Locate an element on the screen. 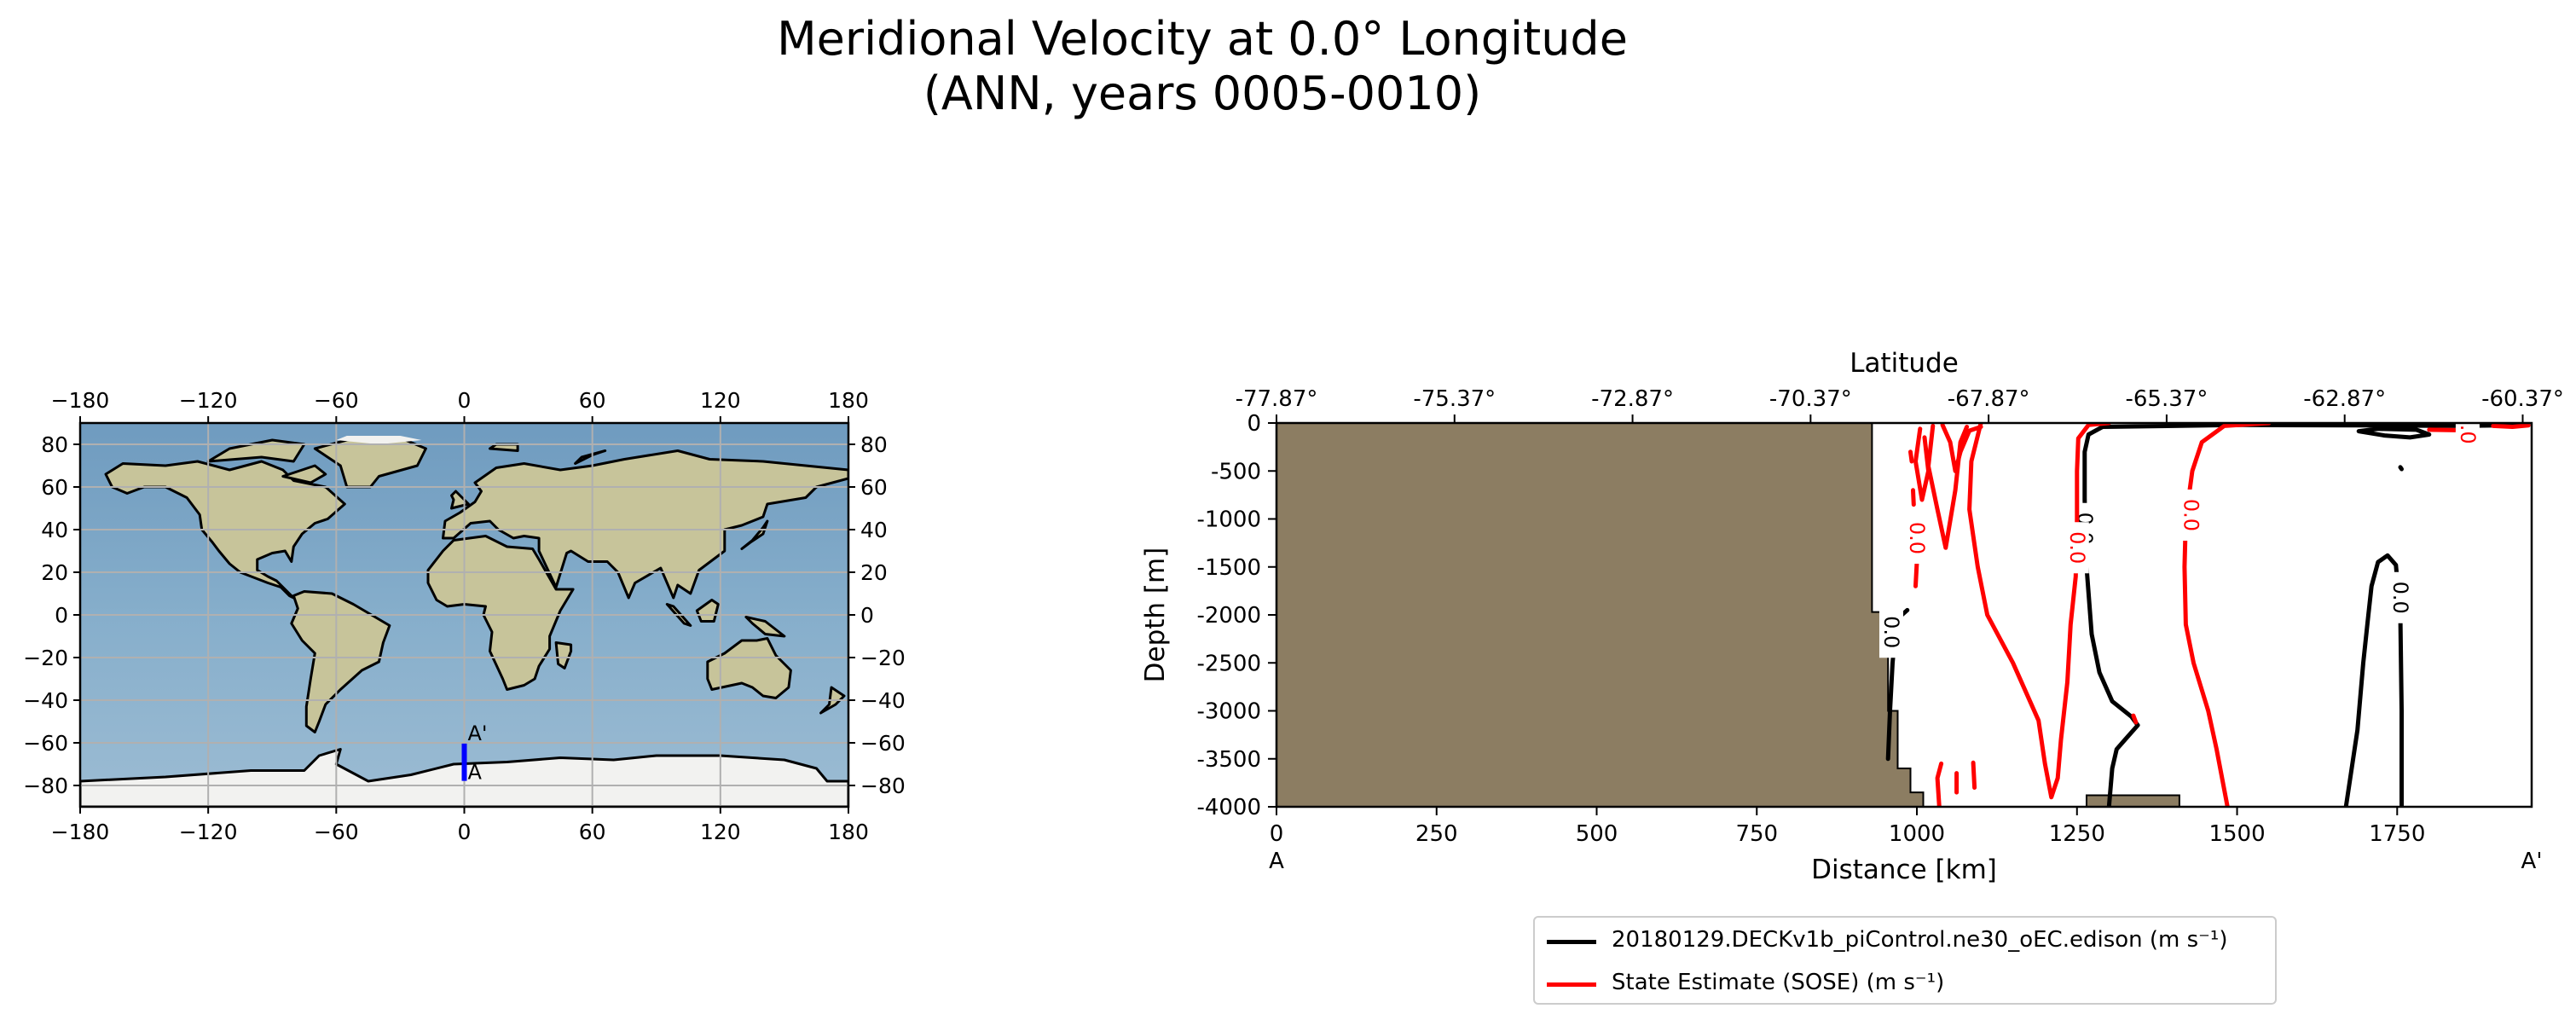  continent-new-guinea is located at coordinates (765, 627).